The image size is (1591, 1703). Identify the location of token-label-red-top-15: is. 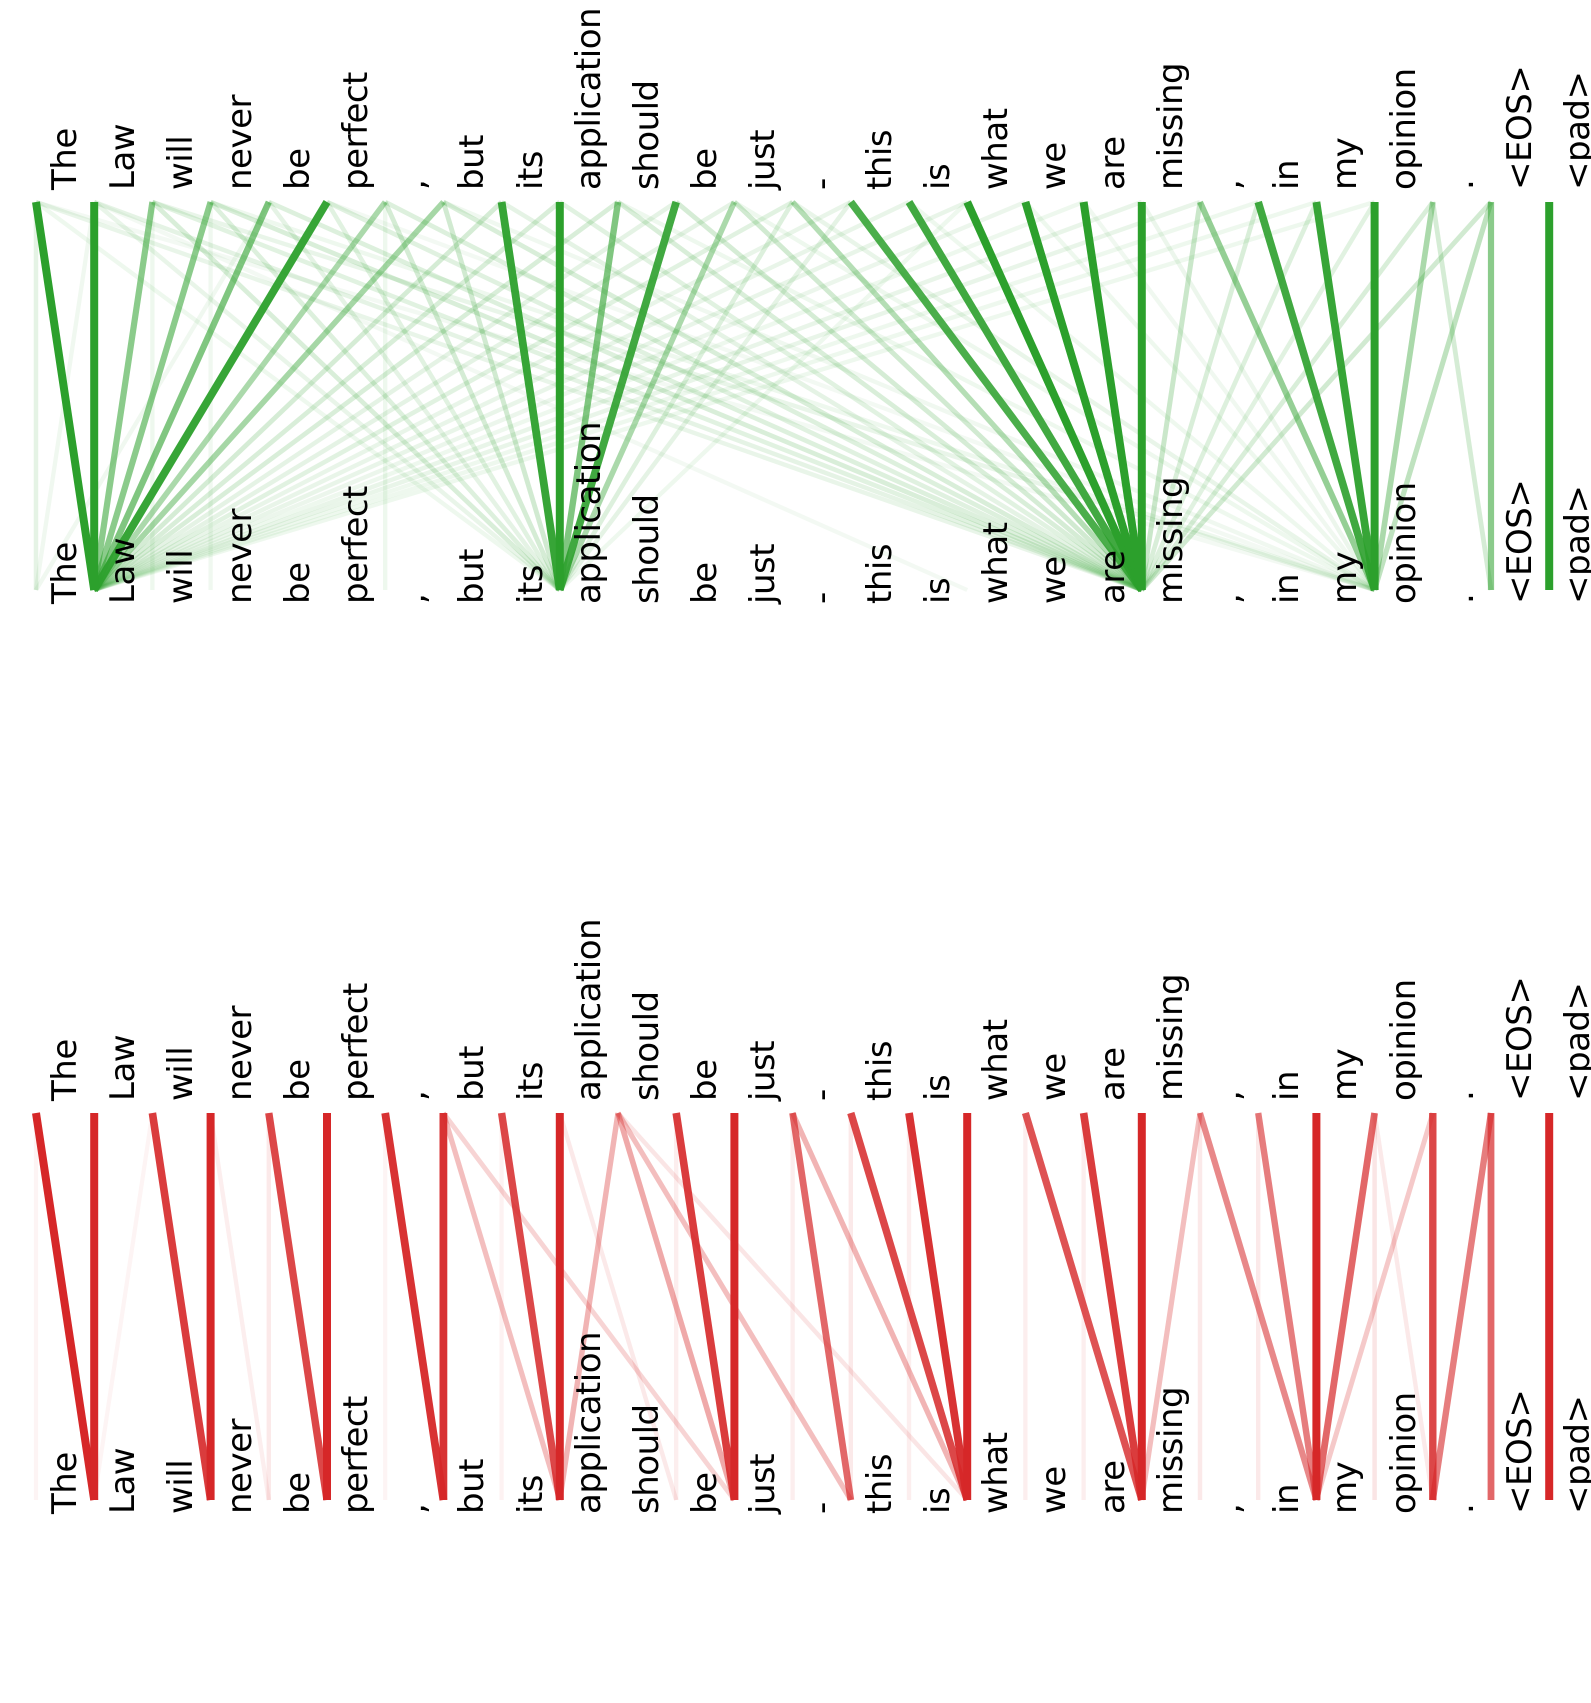
(938, 1087).